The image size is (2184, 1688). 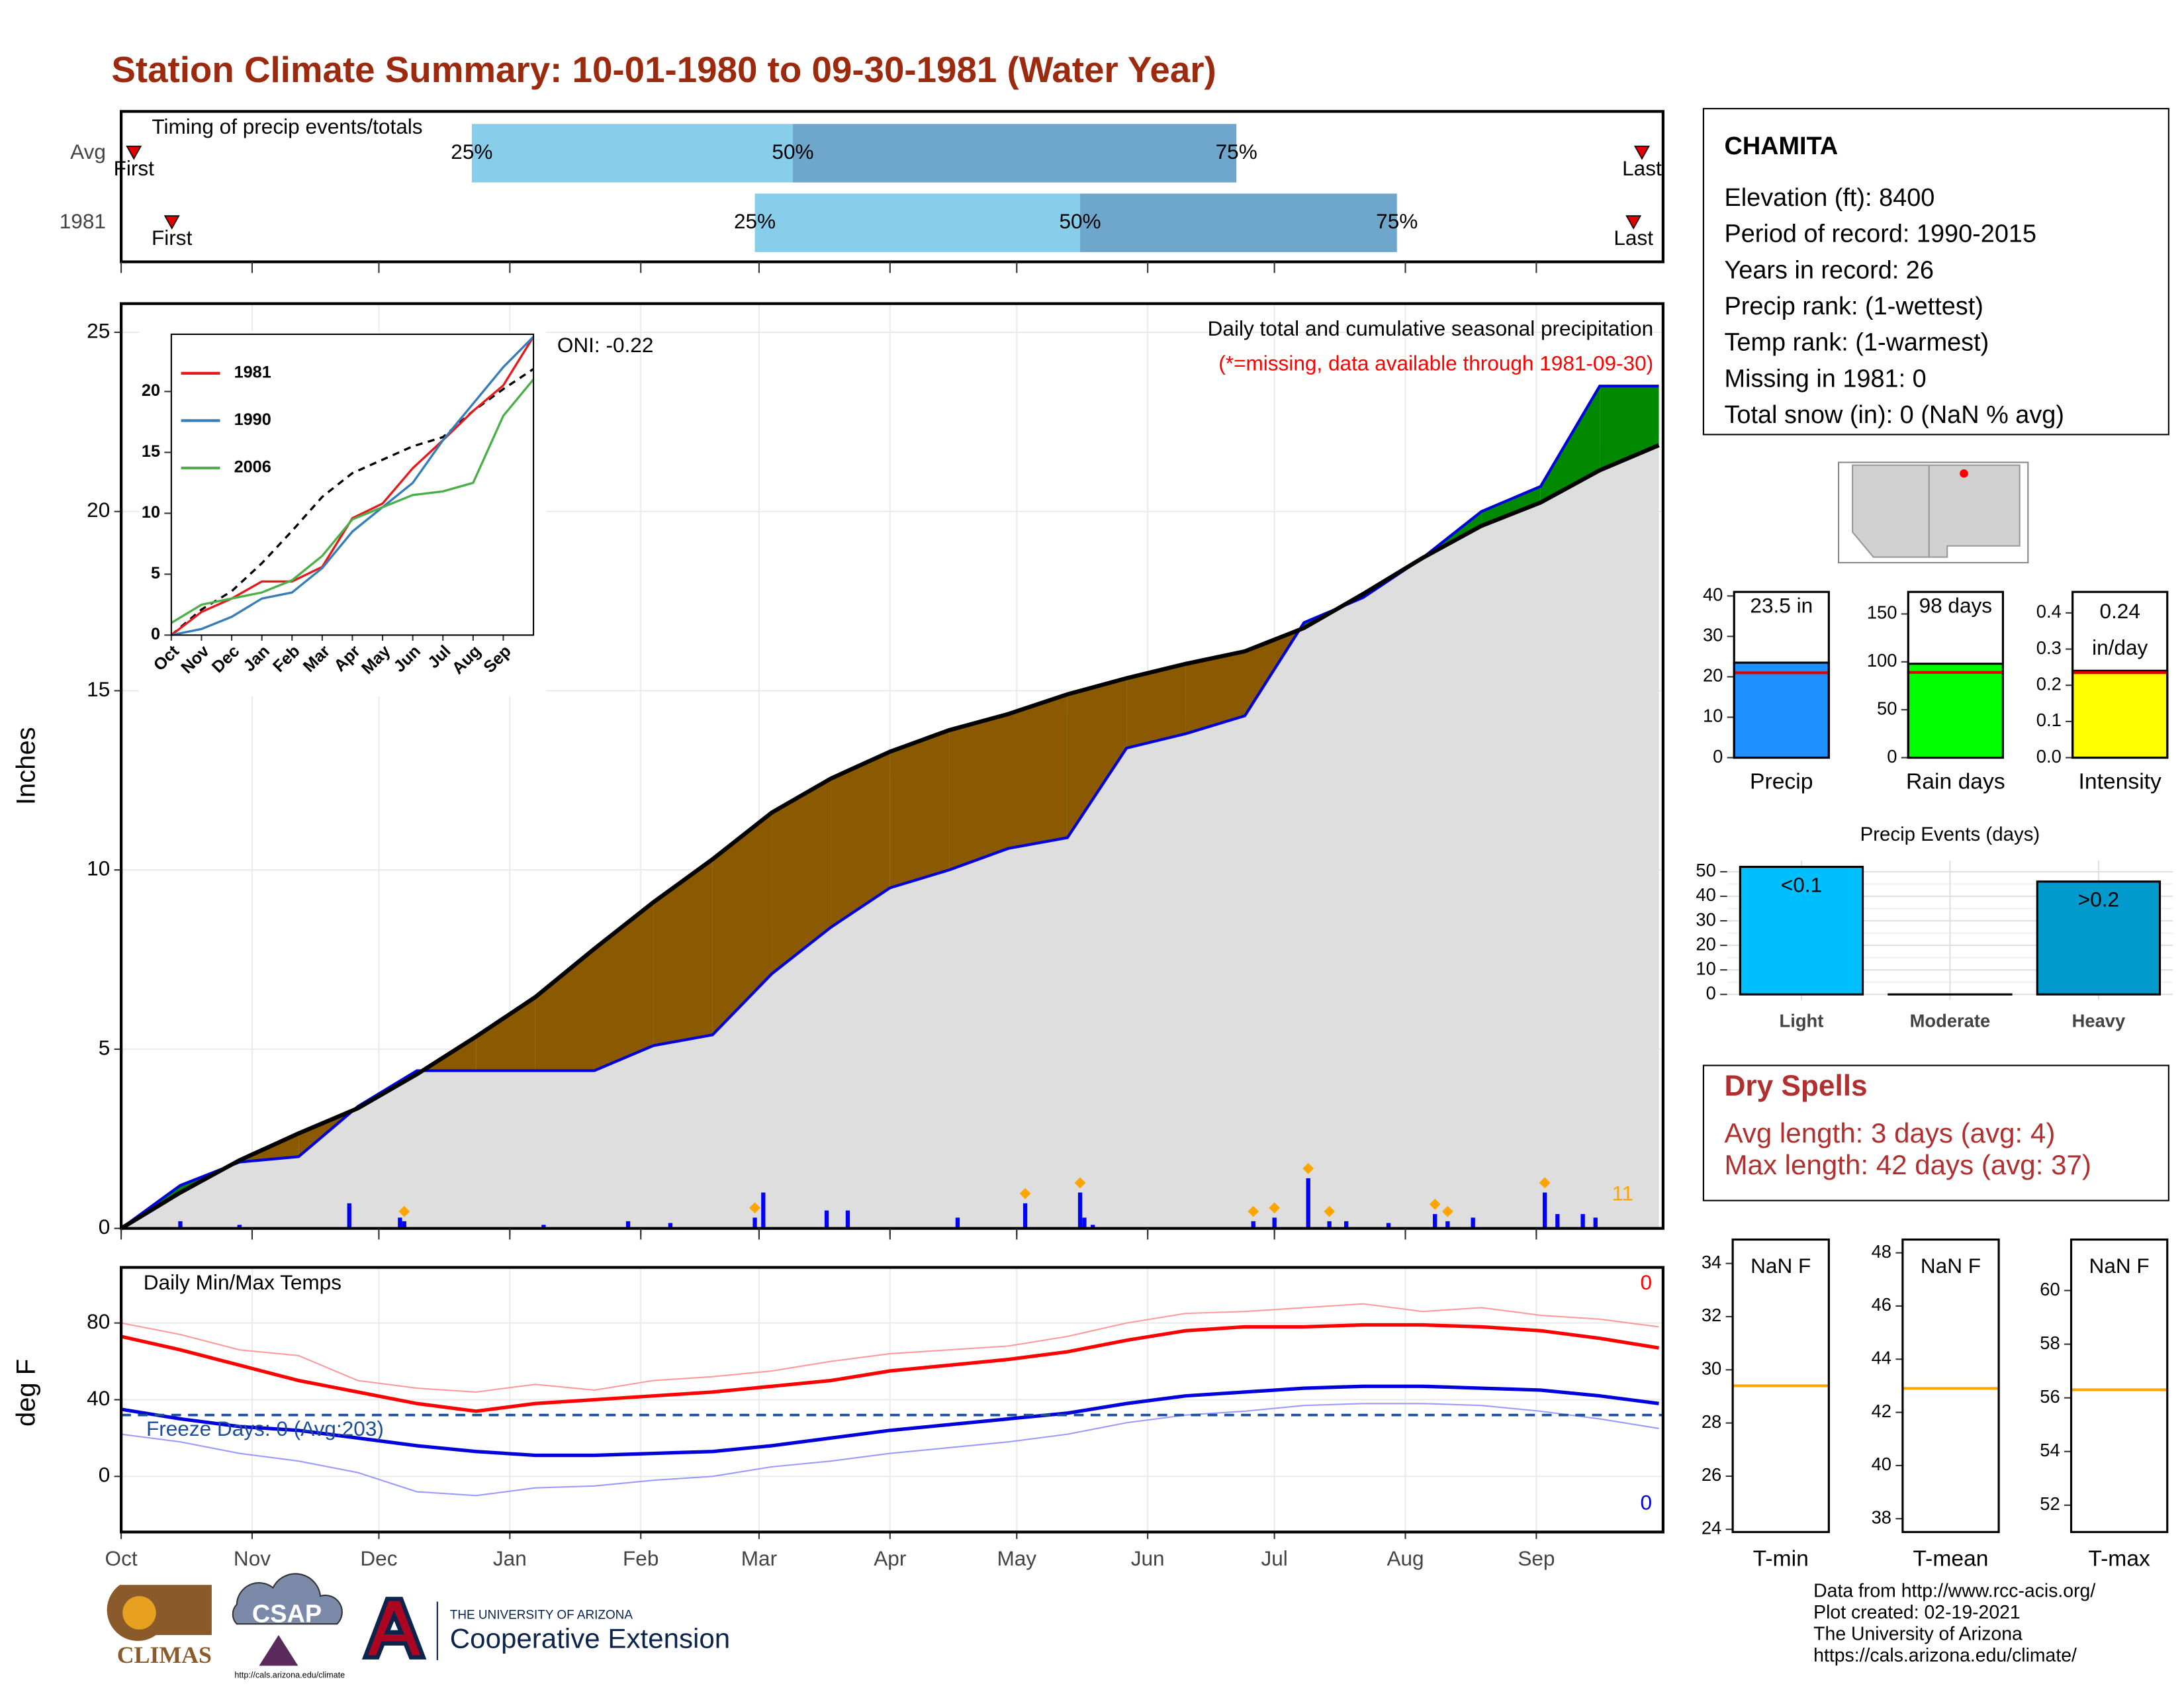 What do you see at coordinates (265, 1428) in the screenshot?
I see `annotation: Freeze Days: 0 (Avg:203)` at bounding box center [265, 1428].